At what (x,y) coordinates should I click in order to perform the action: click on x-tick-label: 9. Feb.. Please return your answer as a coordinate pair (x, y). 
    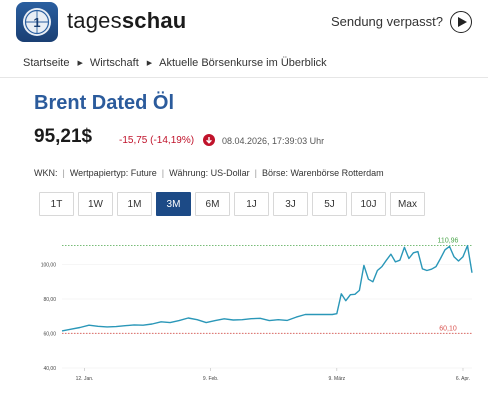
    Looking at the image, I should click on (211, 379).